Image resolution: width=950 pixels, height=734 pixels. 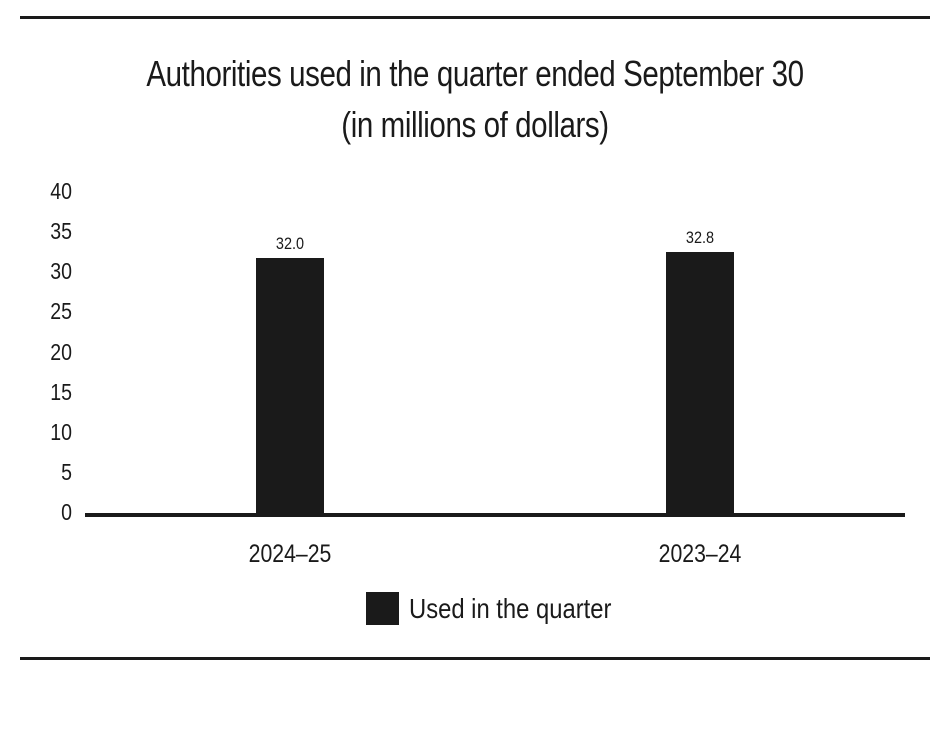 I want to click on x-category-label: 2024–25, so click(x=290, y=554).